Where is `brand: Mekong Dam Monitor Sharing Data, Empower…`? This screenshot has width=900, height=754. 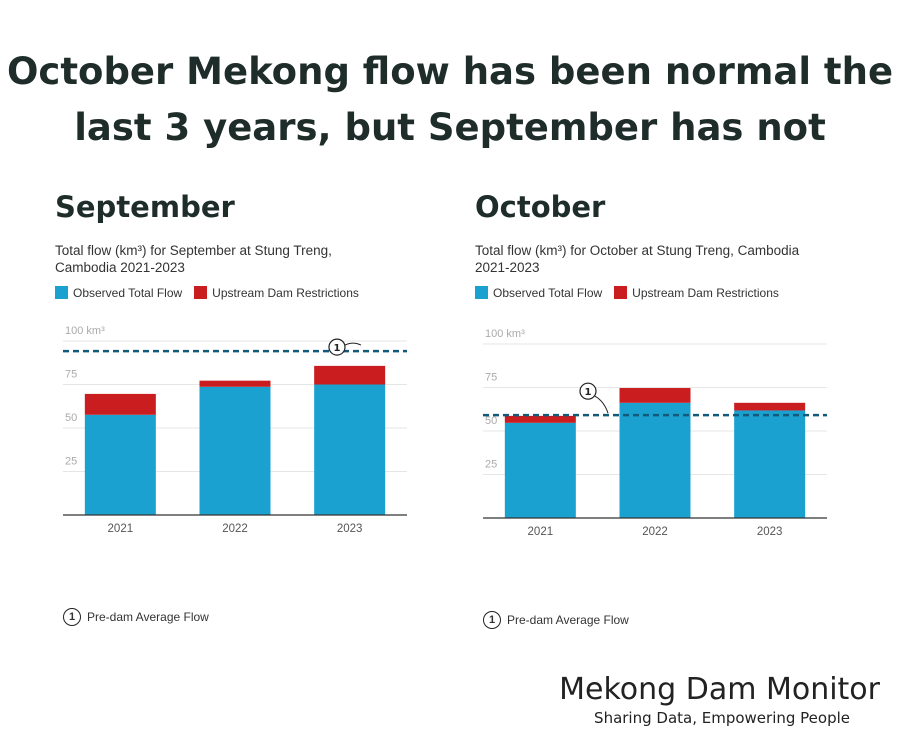 brand: Mekong Dam Monitor Sharing Data, Empower… is located at coordinates (719, 699).